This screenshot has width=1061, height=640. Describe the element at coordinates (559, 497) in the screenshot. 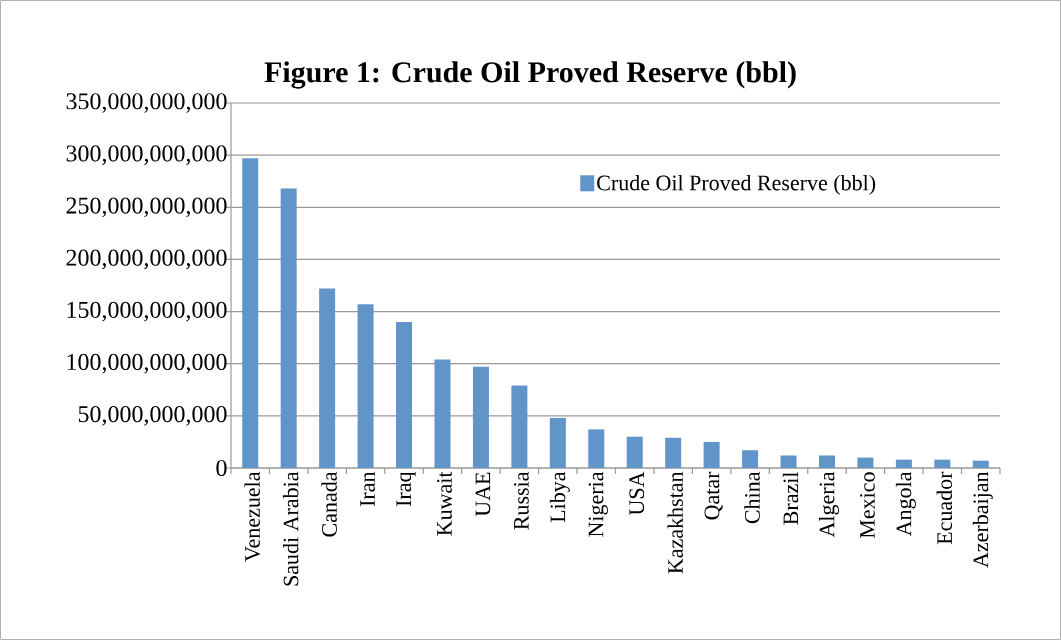

I see `x-tick-label: Libya` at that location.